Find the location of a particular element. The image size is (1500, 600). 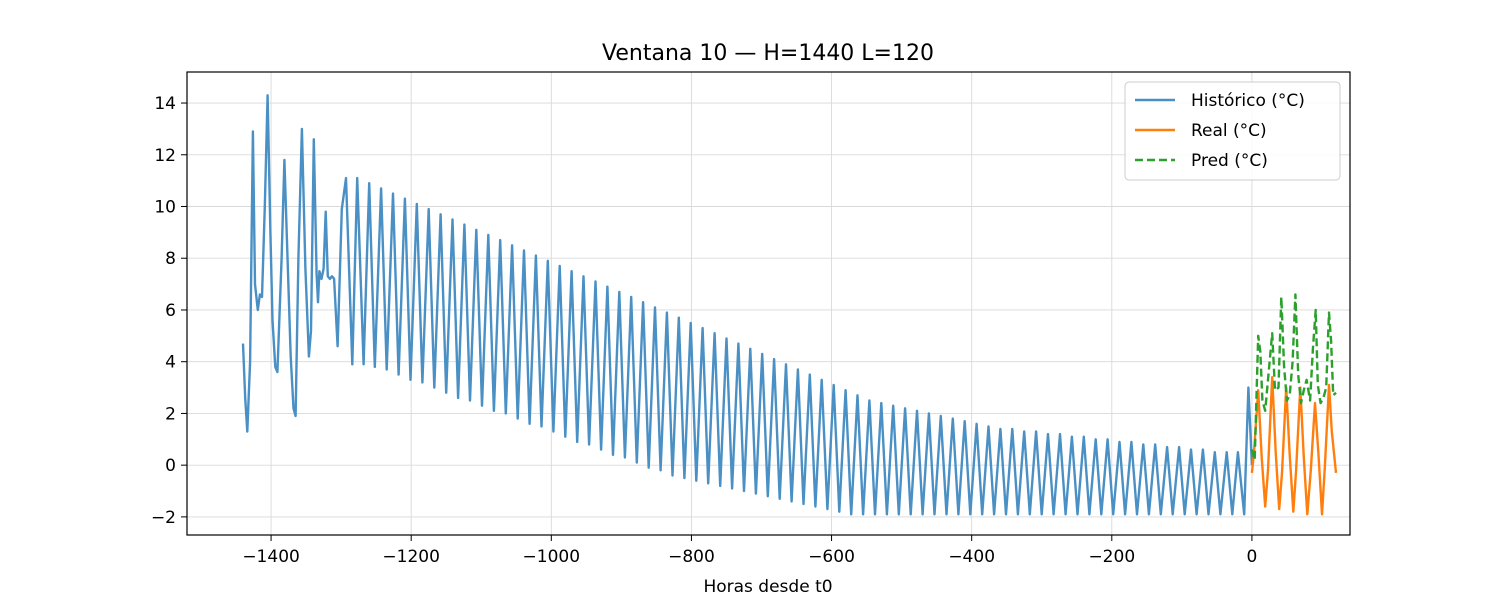

chart-title: Ventana 10 — H=1440 L=120 is located at coordinates (768, 53).